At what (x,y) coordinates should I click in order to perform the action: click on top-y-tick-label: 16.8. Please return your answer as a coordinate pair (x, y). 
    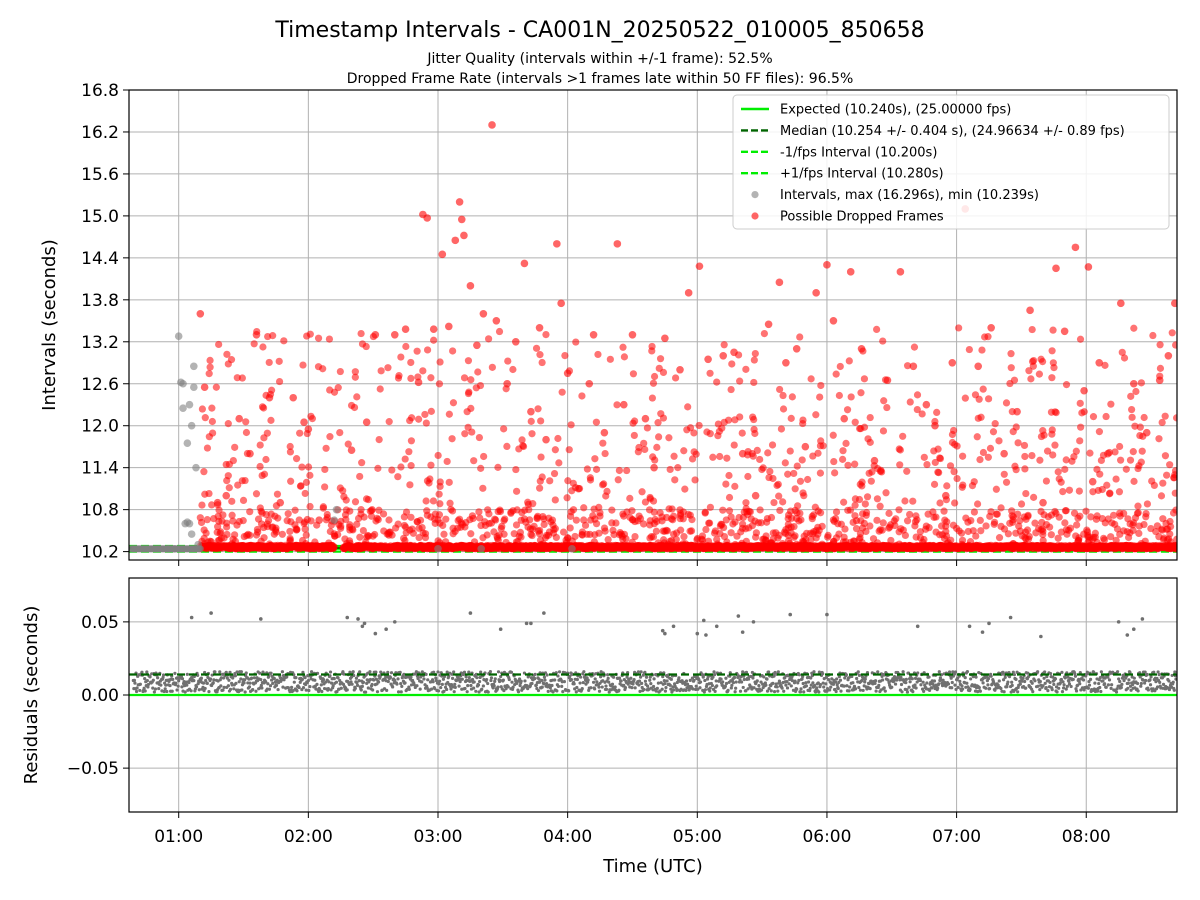
    Looking at the image, I should click on (100, 91).